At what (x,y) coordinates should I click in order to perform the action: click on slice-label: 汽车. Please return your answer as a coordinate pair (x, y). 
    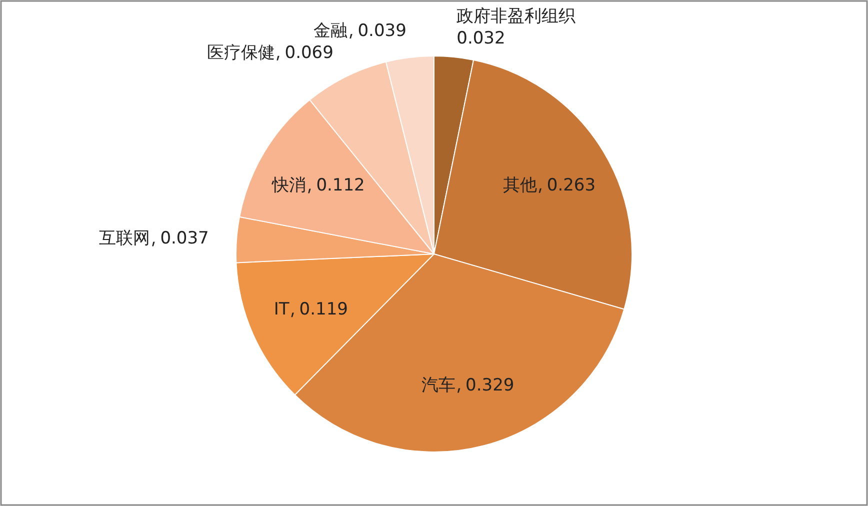
    Looking at the image, I should click on (439, 385).